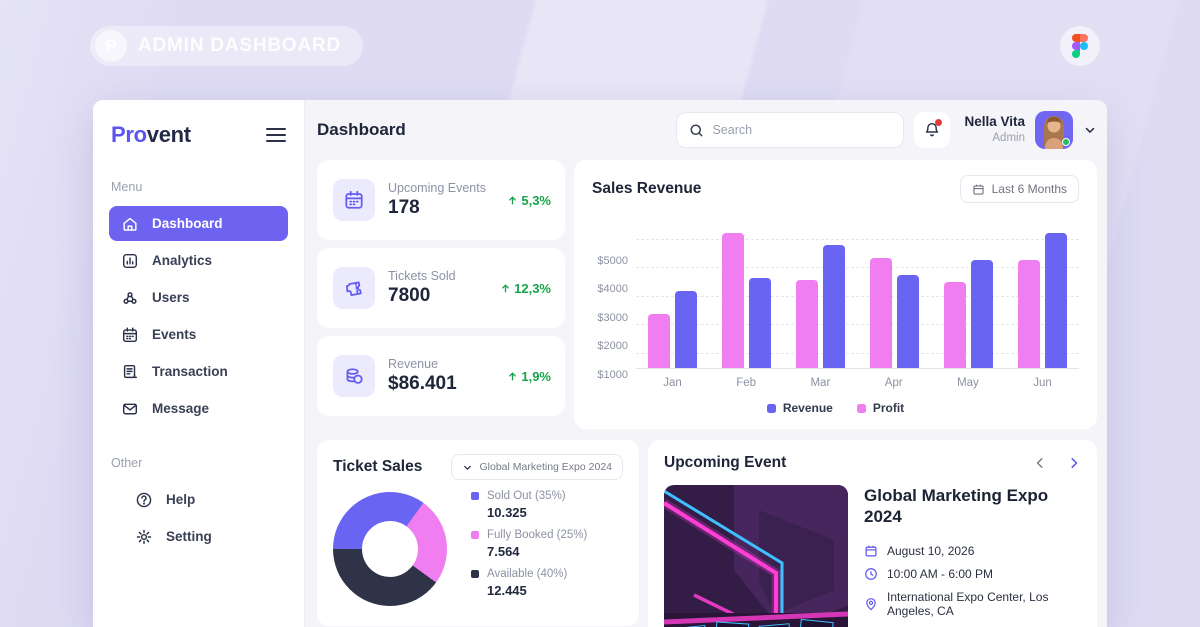 The height and width of the screenshot is (627, 1200). I want to click on event-select-dropdown: Global Marketing Expo 2024, so click(536, 467).